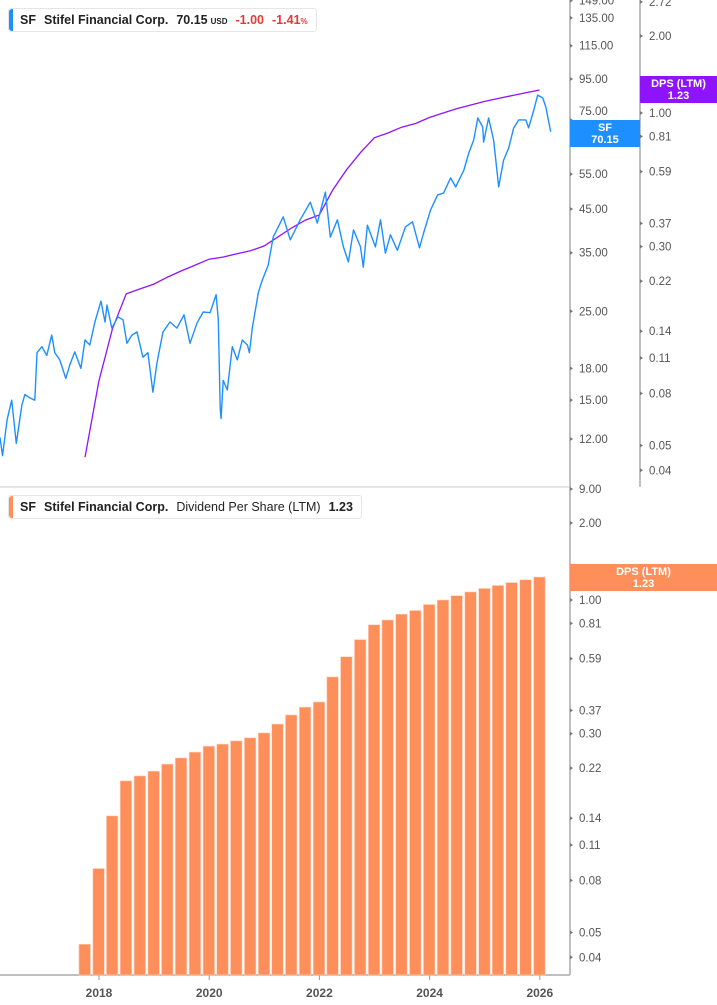  Describe the element at coordinates (593, 401) in the screenshot. I see `price-tick-label: 15.00` at that location.